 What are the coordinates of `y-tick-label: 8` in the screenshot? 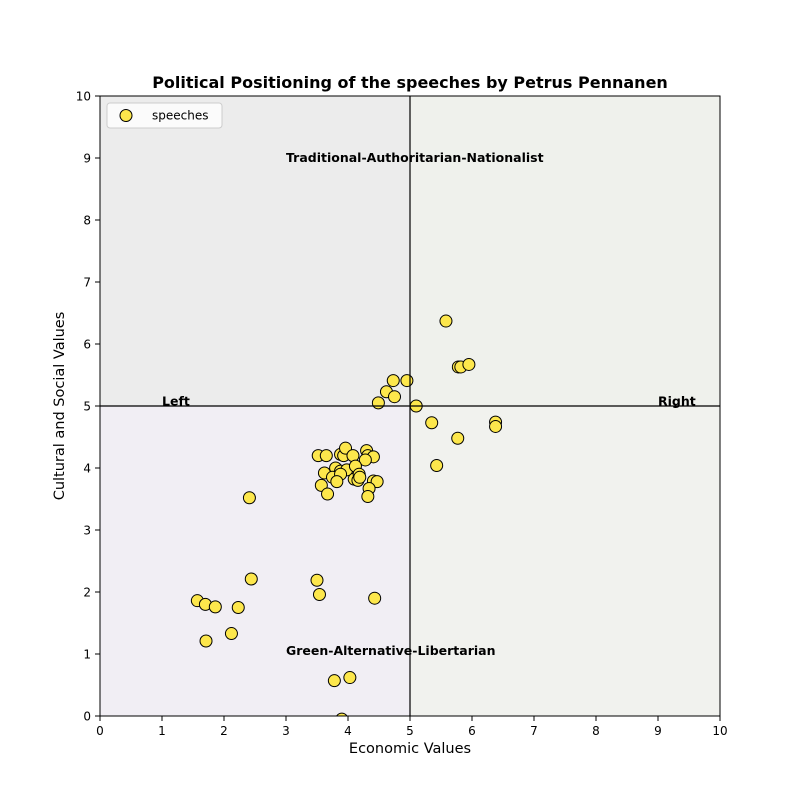 It's located at (87, 221).